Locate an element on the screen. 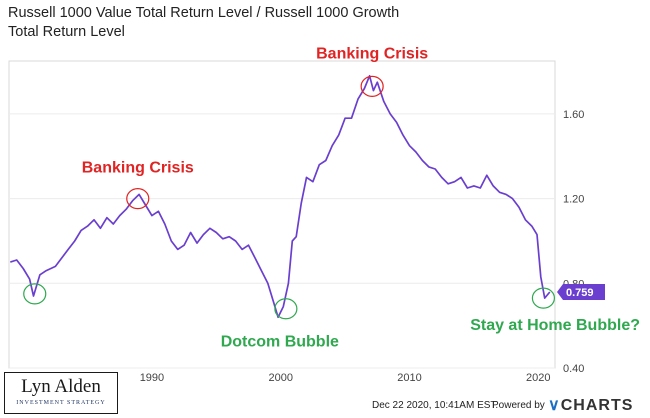 Image resolution: width=650 pixels, height=418 pixels. lyn-alden-logo: Lyn Alden INVESTMENT STRATEGY is located at coordinates (61, 393).